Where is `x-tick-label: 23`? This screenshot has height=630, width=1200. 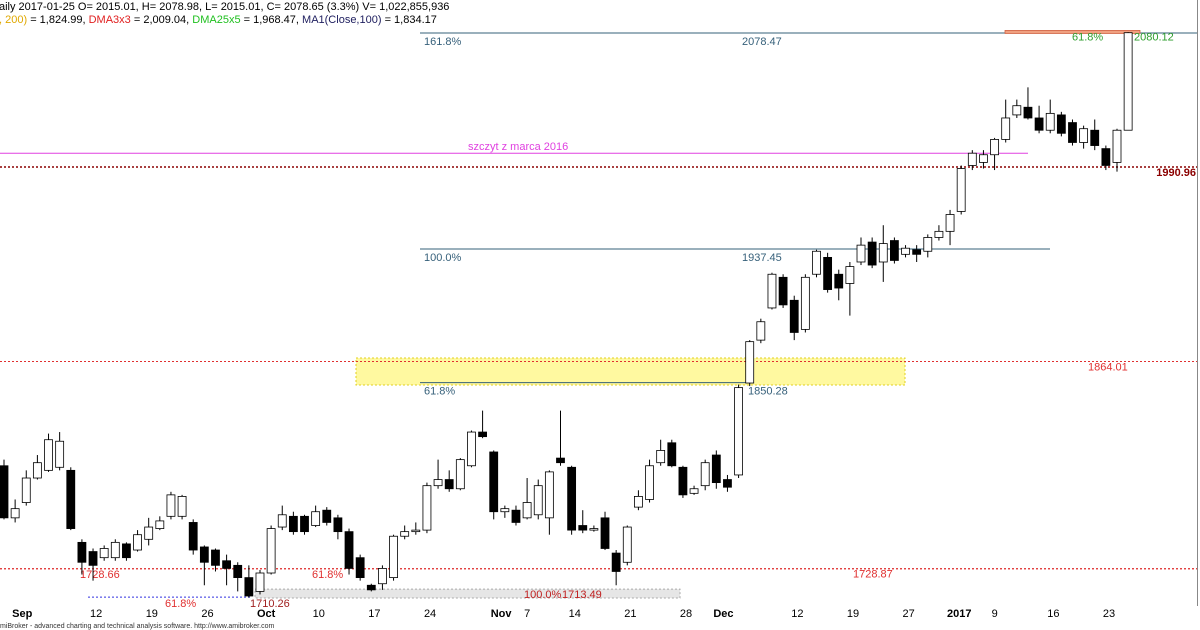
x-tick-label: 23 is located at coordinates (1109, 614).